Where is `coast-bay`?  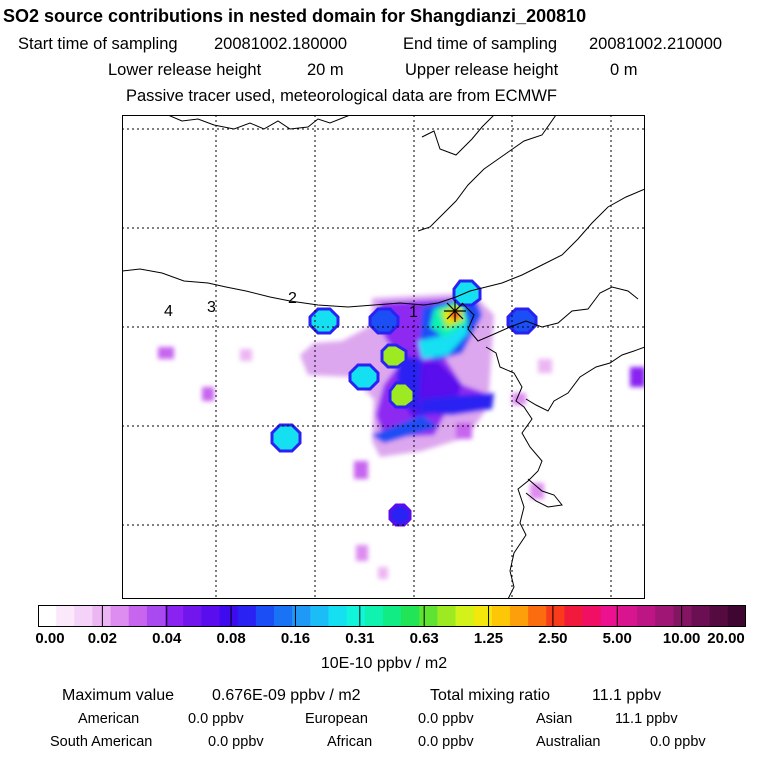
coast-bay is located at coordinates (585, 379).